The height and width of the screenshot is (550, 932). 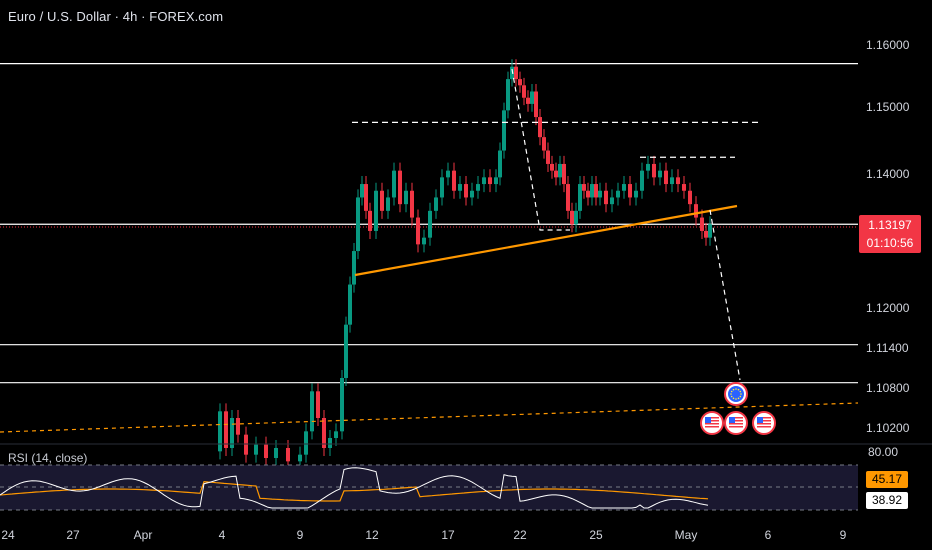 I want to click on eu-flag-icon, so click(x=736, y=394).